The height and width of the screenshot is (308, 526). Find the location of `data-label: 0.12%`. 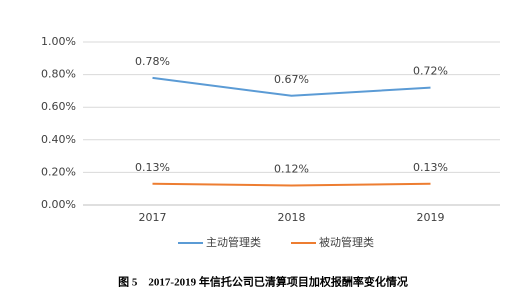

data-label: 0.12% is located at coordinates (291, 168).